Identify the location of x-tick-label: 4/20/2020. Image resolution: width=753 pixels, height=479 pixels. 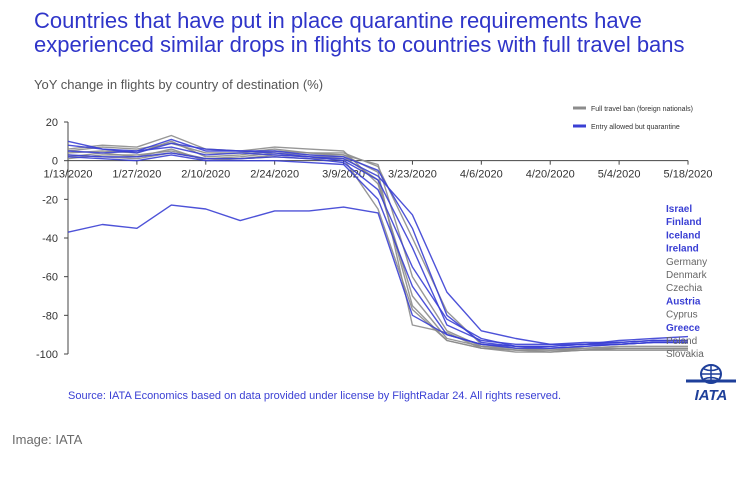
(550, 175).